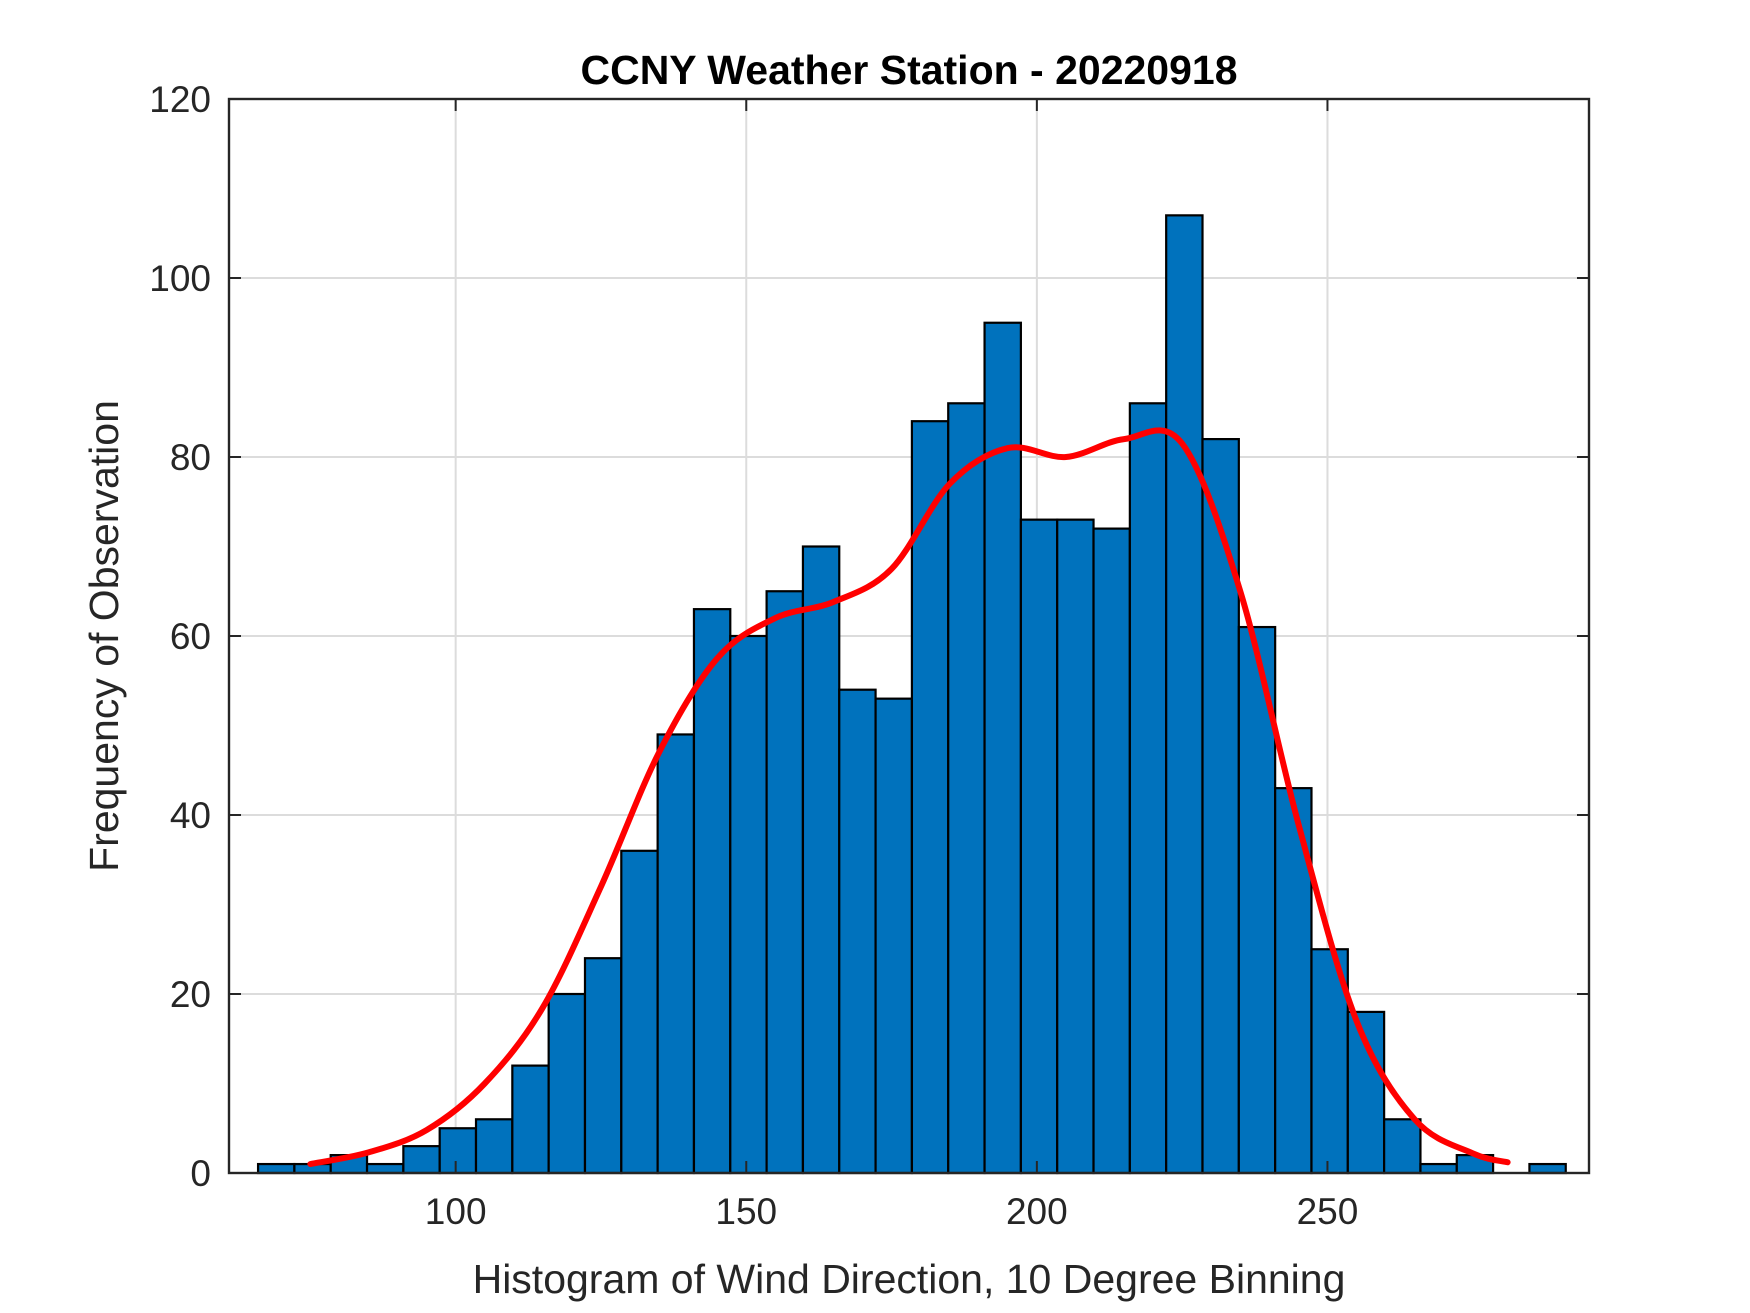  What do you see at coordinates (180, 278) in the screenshot?
I see `y-tick-label: 100` at bounding box center [180, 278].